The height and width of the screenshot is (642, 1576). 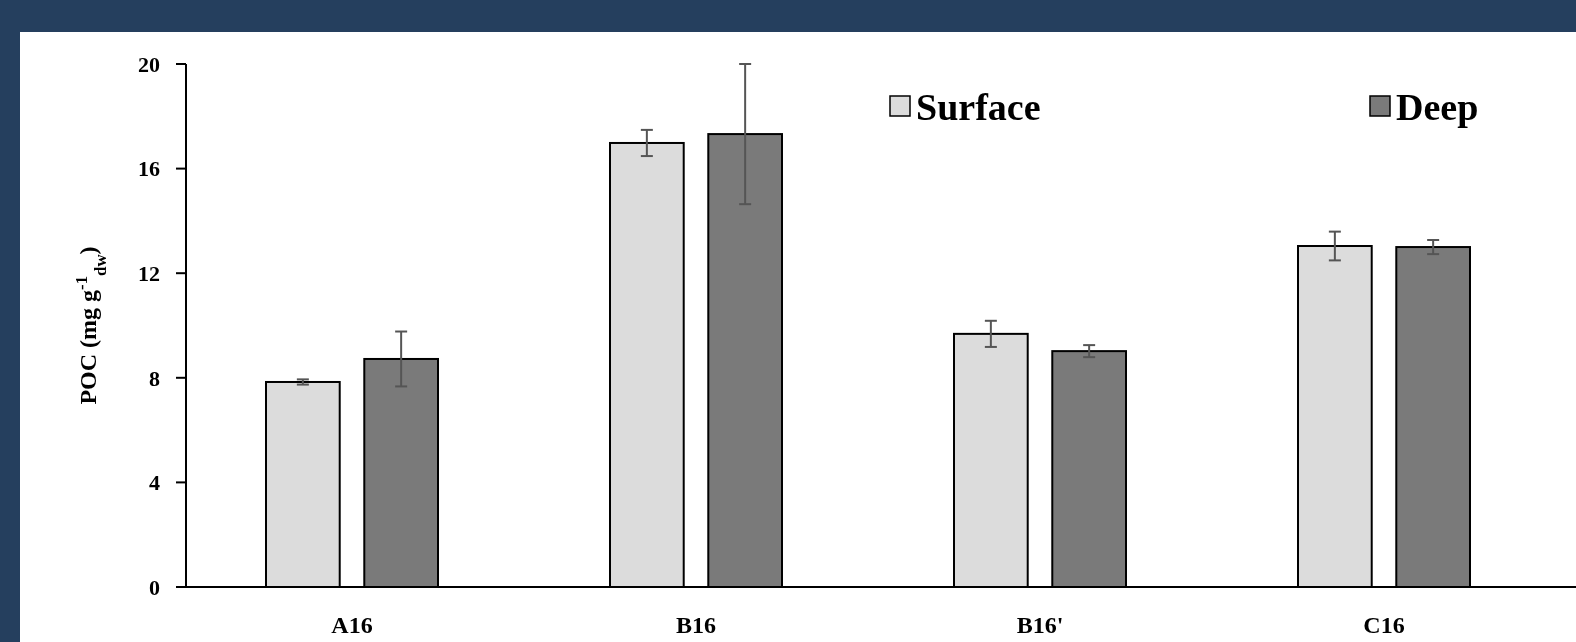 I want to click on y-tick-label: 16, so click(x=149, y=169).